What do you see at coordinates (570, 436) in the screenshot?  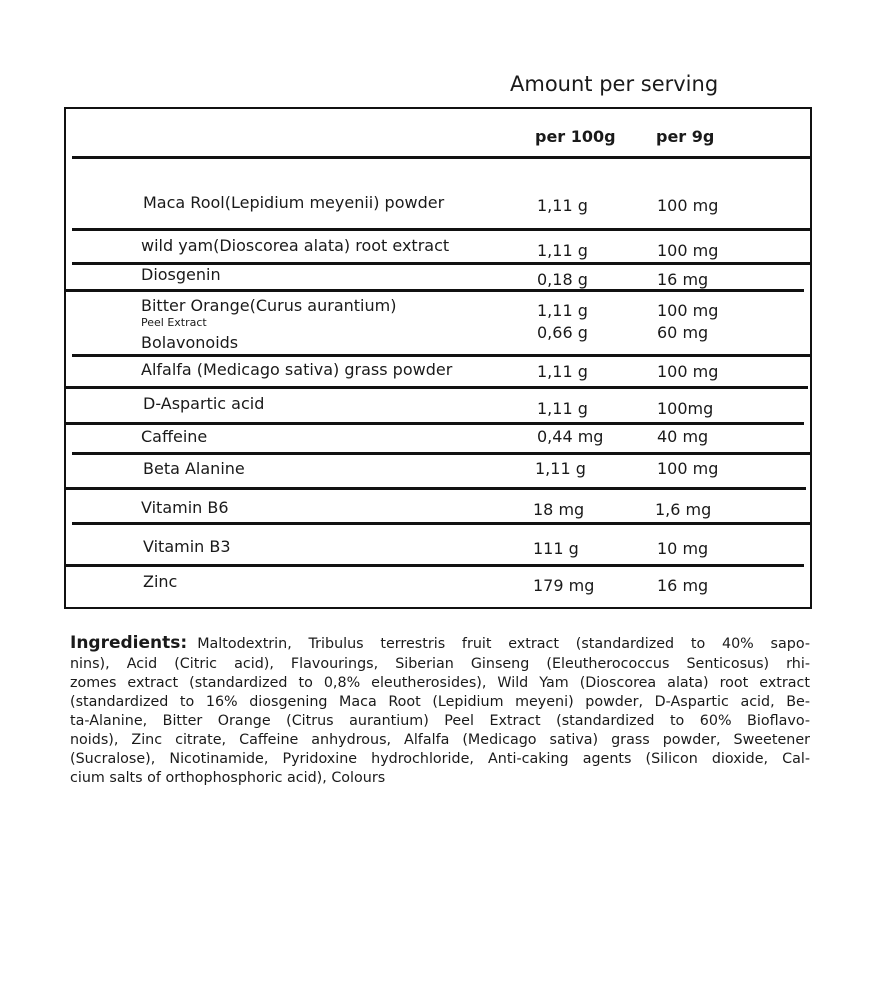 I see `row-per100: 0,44 mg` at bounding box center [570, 436].